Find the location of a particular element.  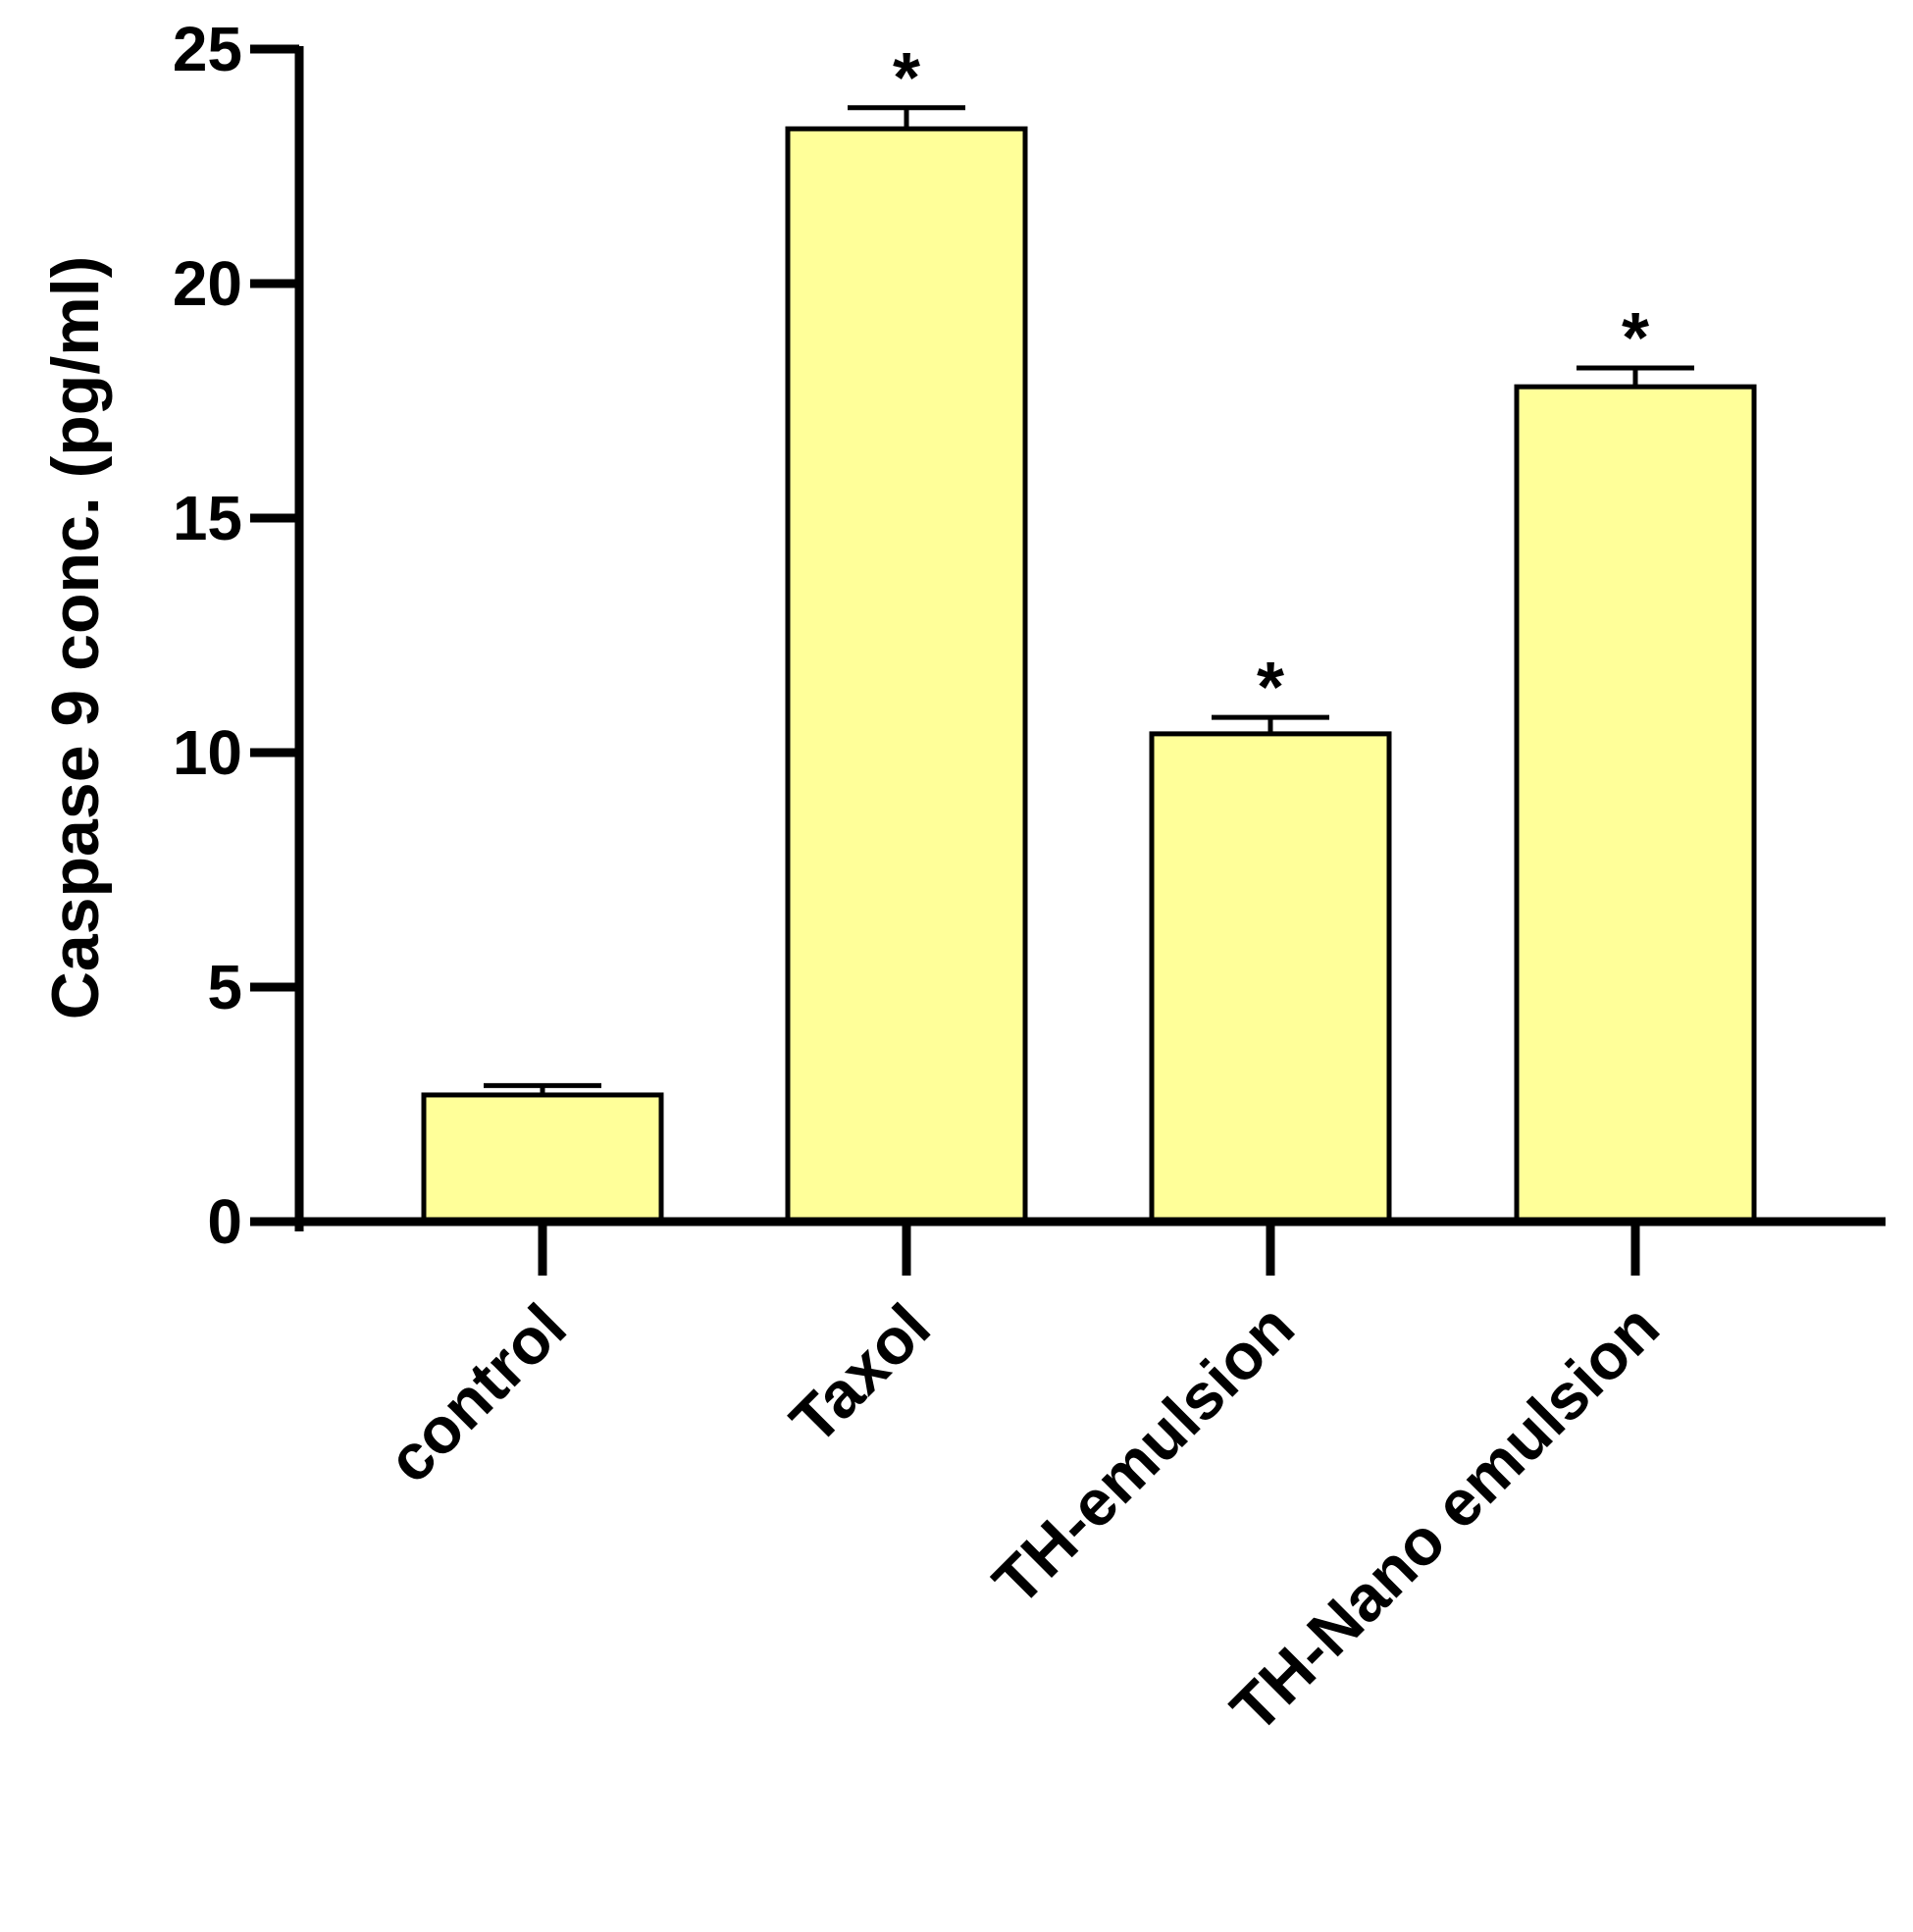

y-tick-label: 5 is located at coordinates (224, 987).